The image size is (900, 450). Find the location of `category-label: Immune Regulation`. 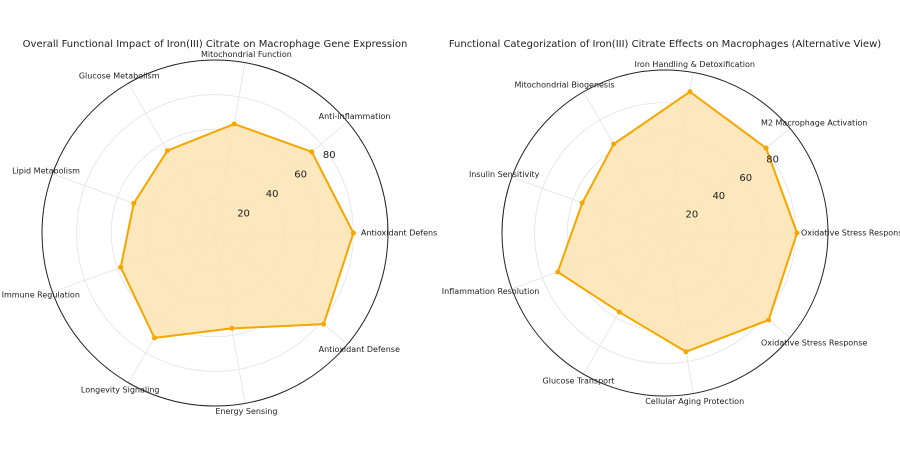

category-label: Immune Regulation is located at coordinates (41, 294).